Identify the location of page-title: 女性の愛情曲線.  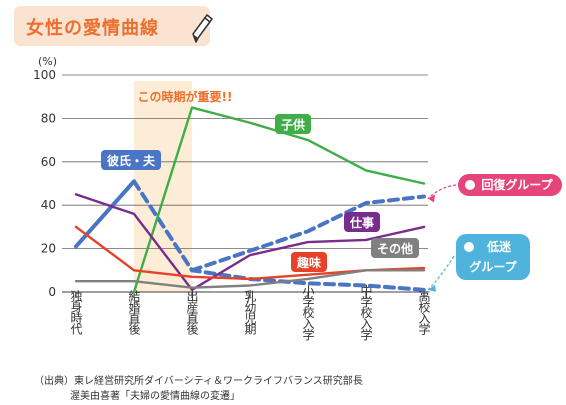
(92, 28).